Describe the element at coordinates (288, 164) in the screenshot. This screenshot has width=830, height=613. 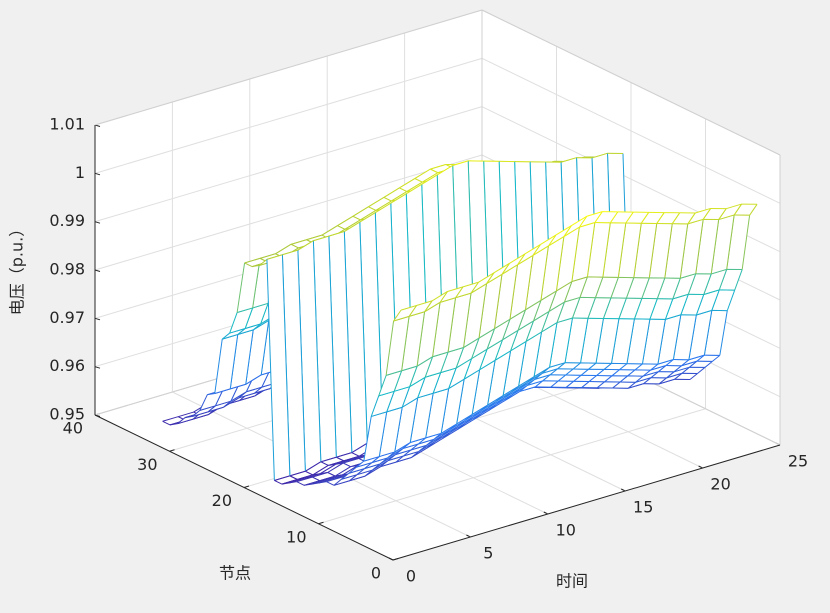
I see `grid-line` at that location.